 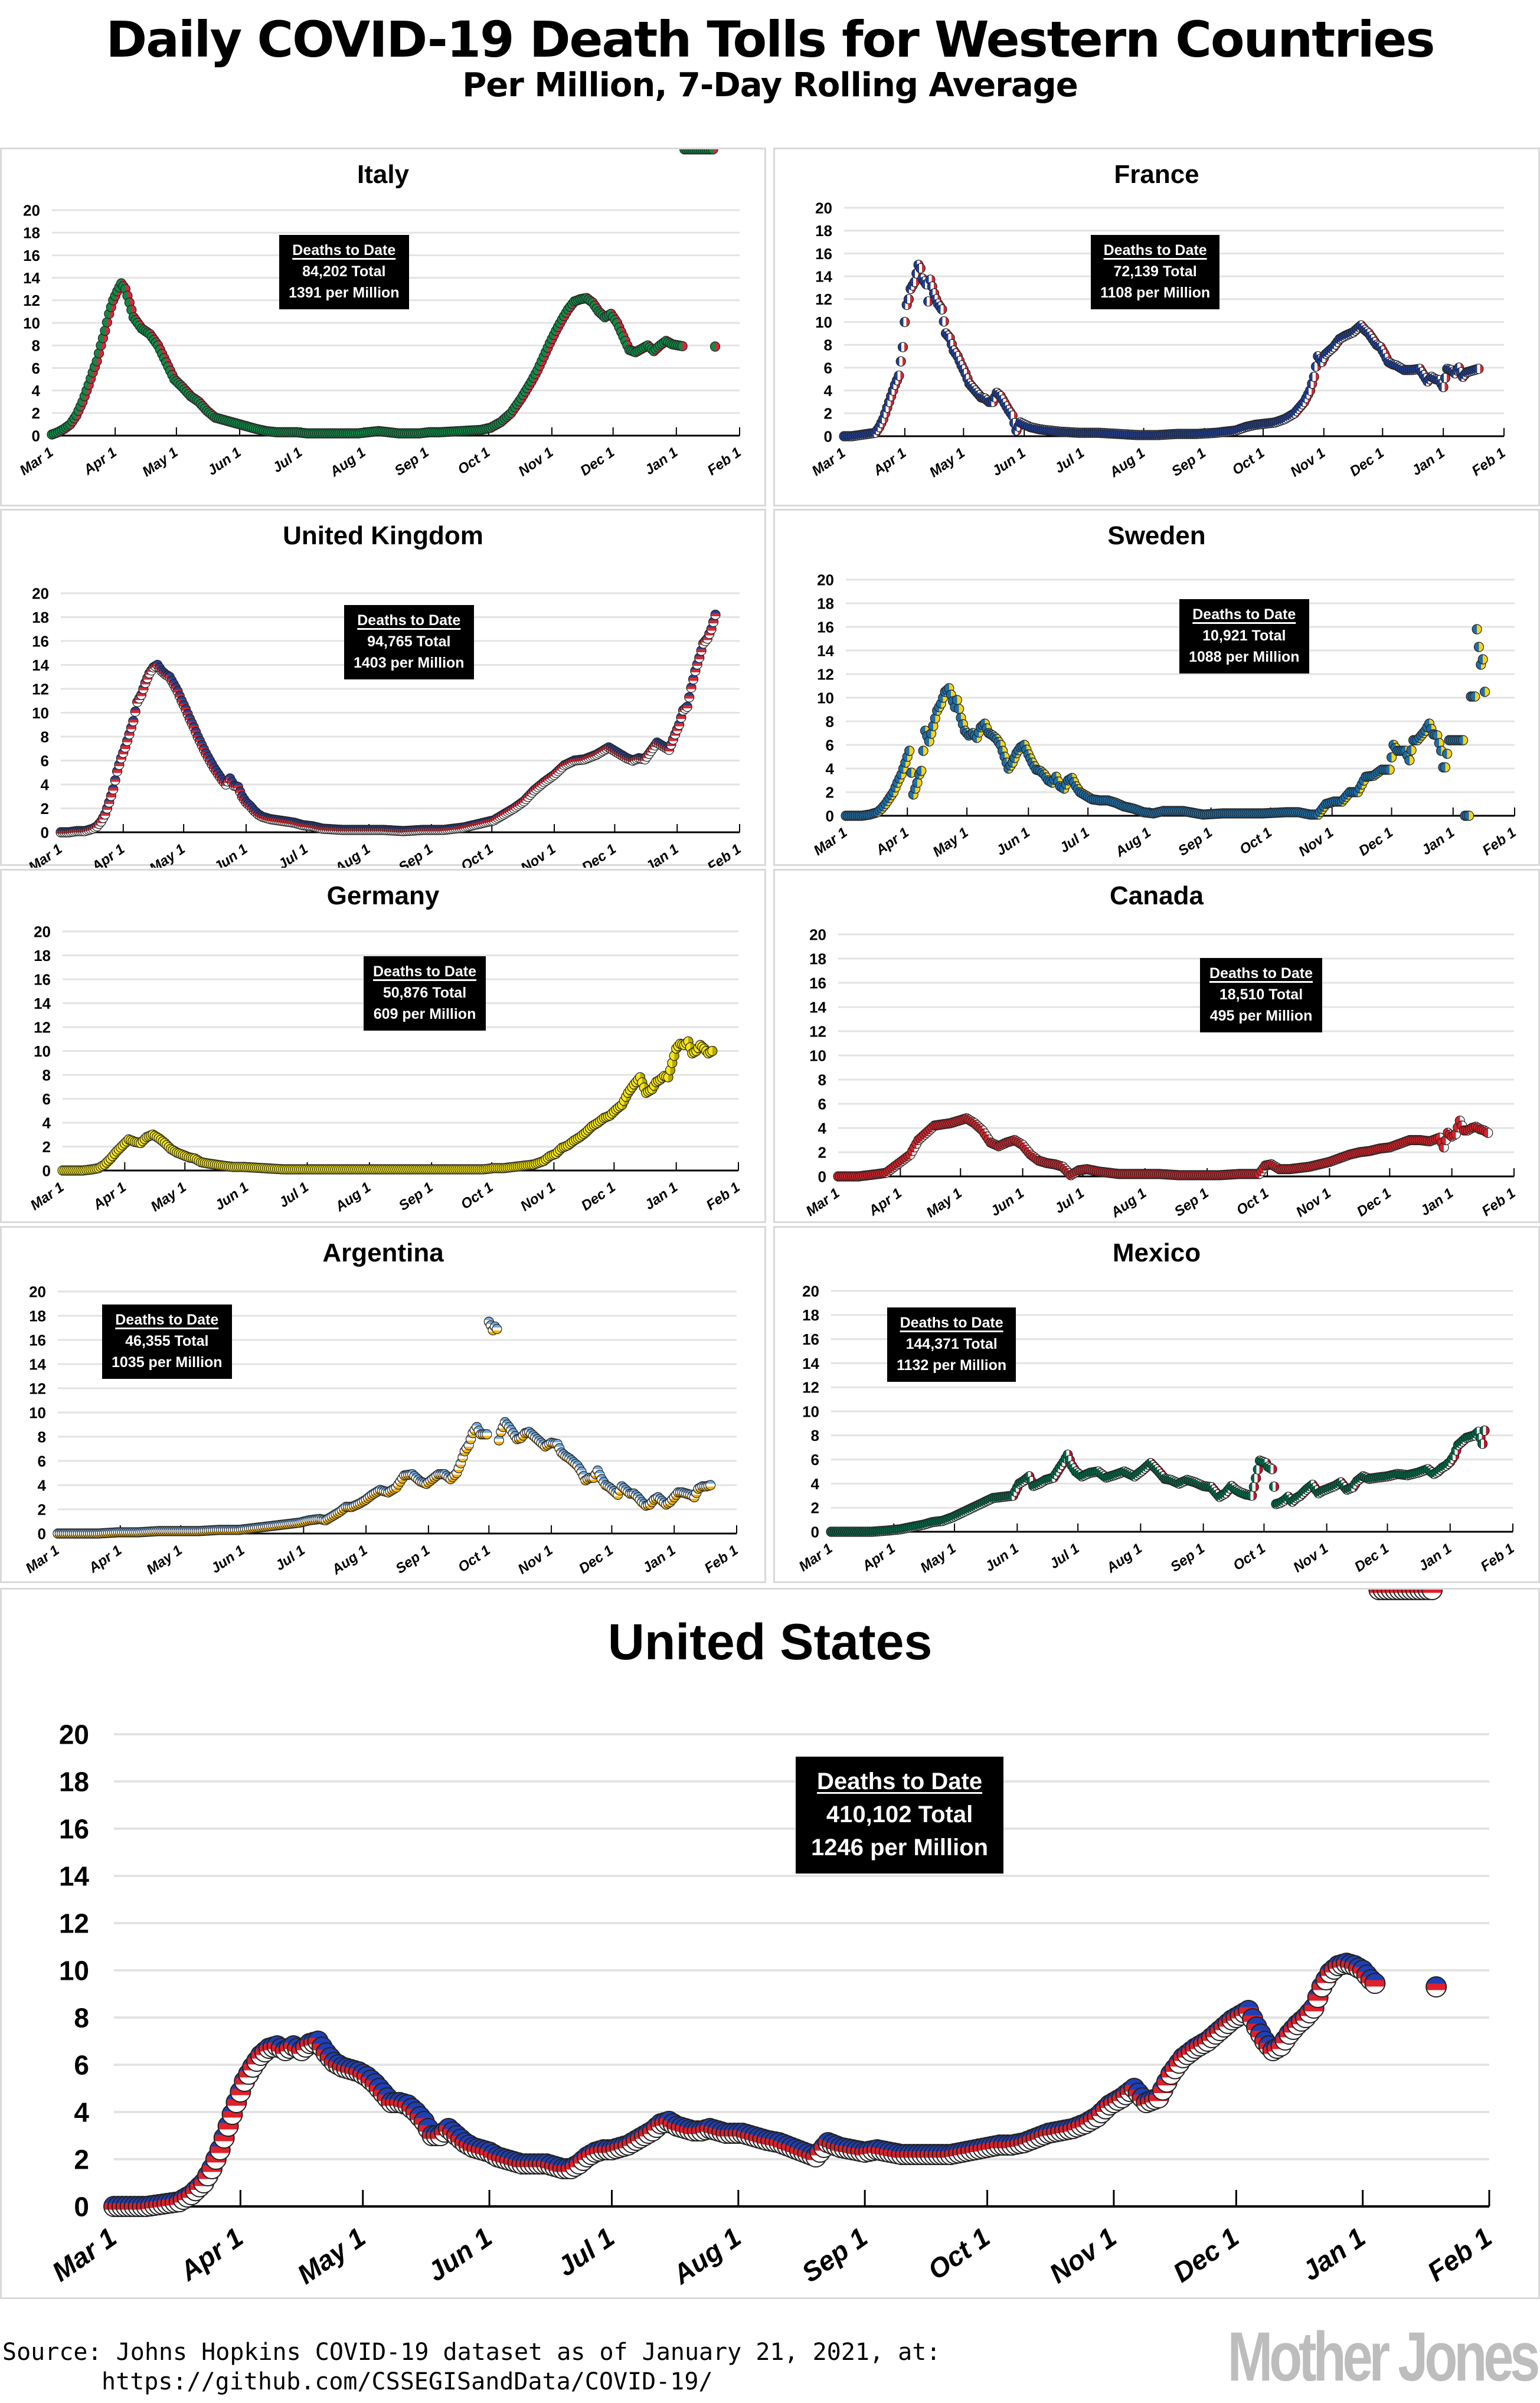 What do you see at coordinates (384, 174) in the screenshot?
I see `chart-title: Italy` at bounding box center [384, 174].